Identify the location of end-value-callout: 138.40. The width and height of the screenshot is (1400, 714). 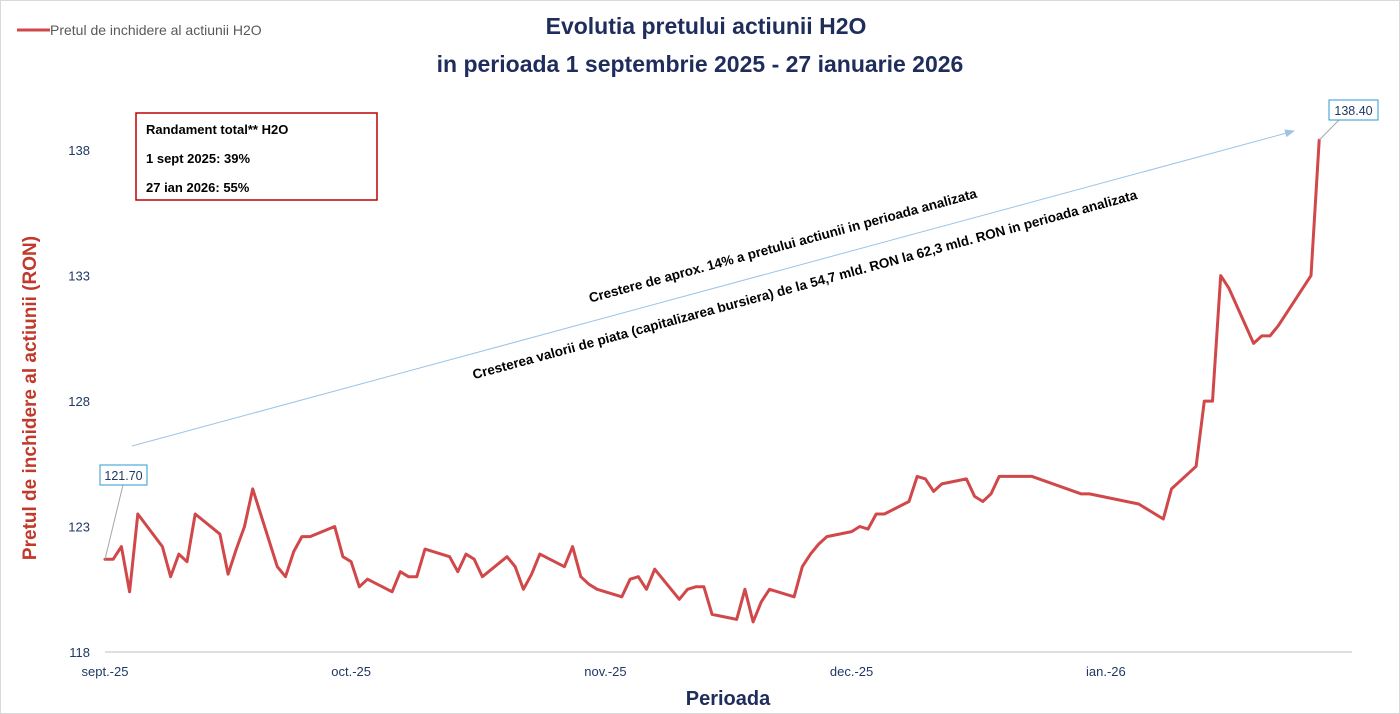
(1348, 120).